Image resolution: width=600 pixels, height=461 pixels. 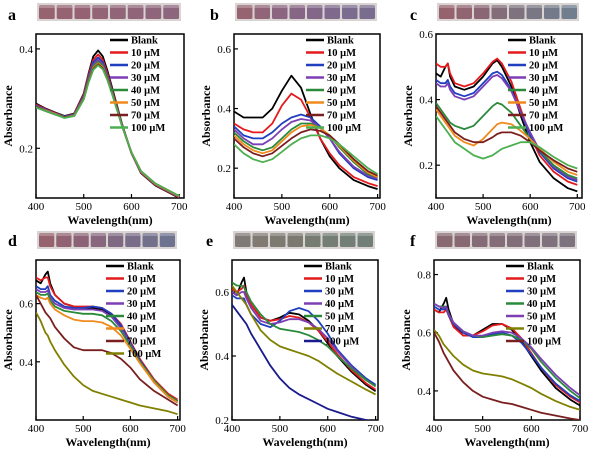 What do you see at coordinates (546, 128) in the screenshot?
I see `legend-label: 100 μM` at bounding box center [546, 128].